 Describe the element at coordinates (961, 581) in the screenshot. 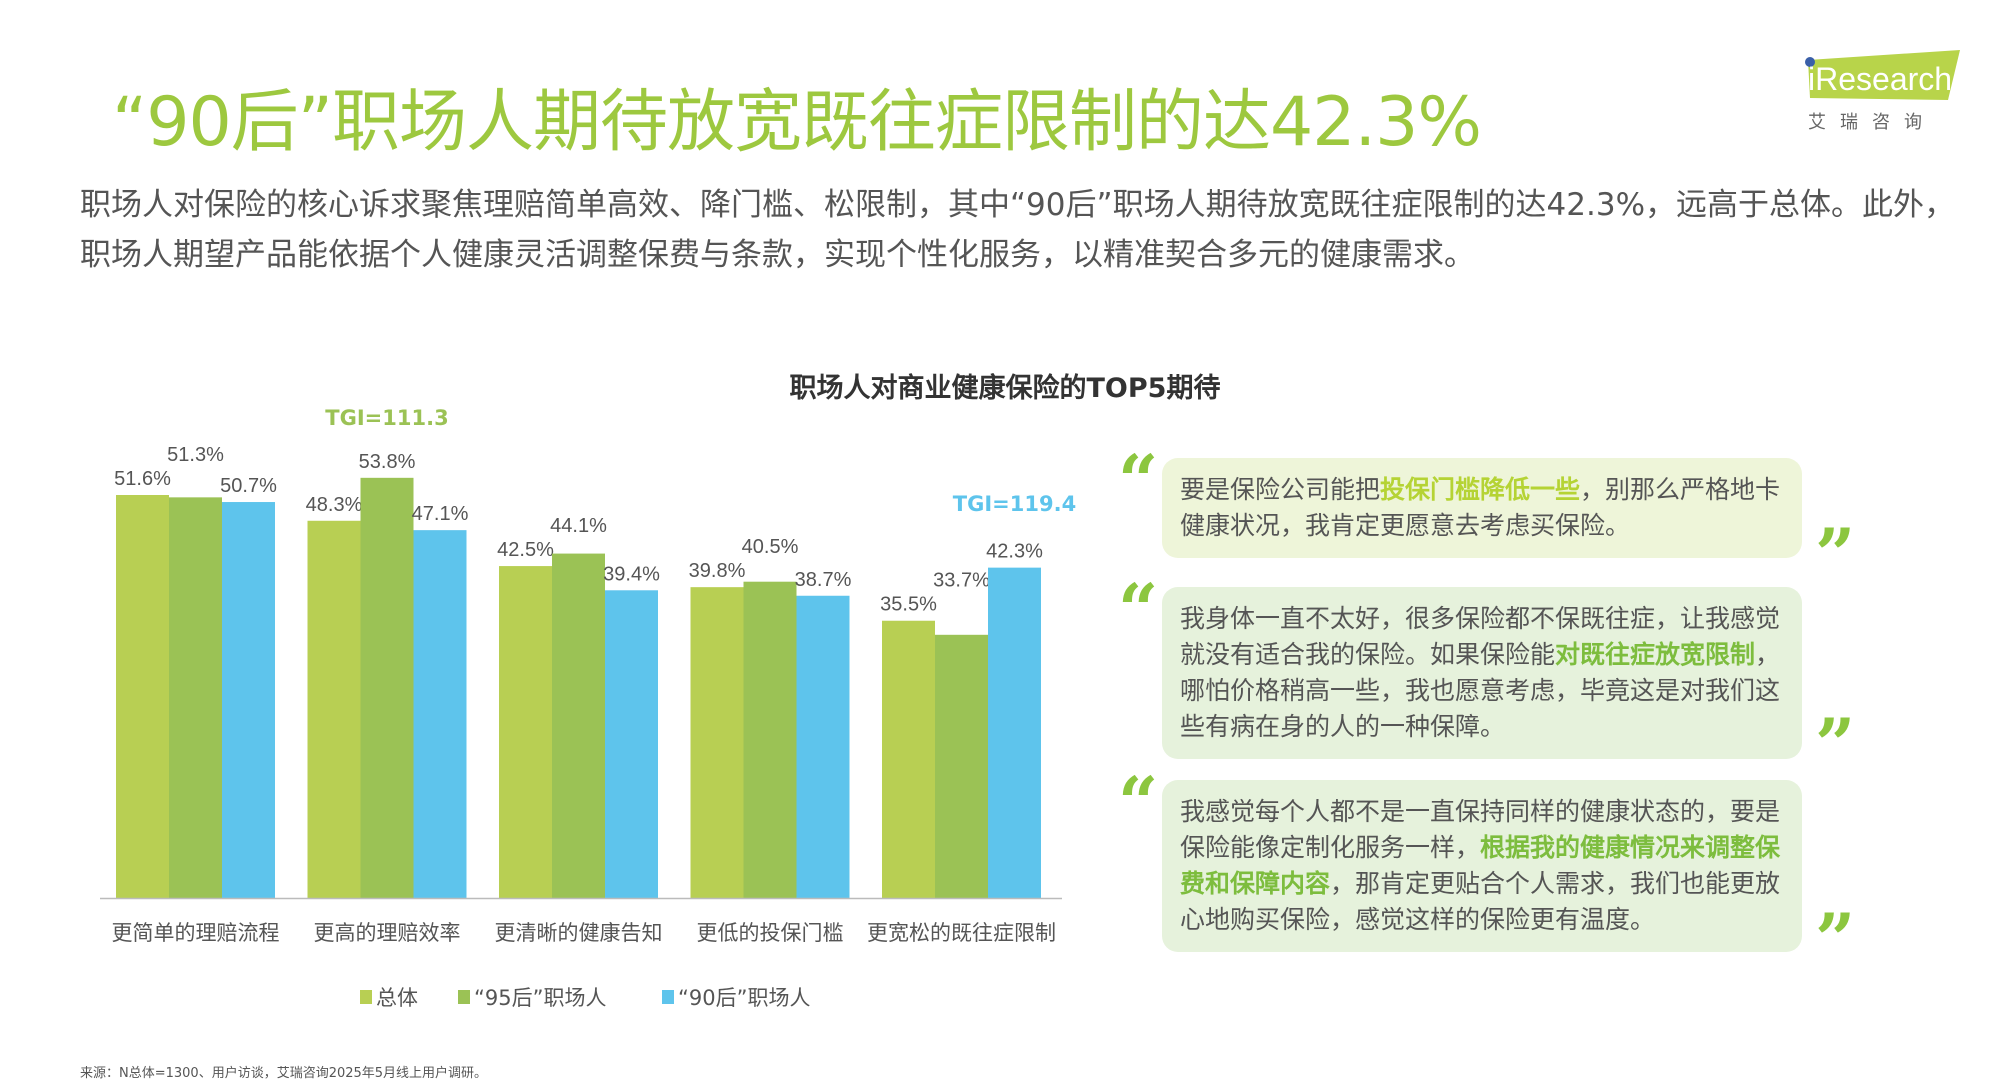

I see `data-label: 33.7%` at that location.